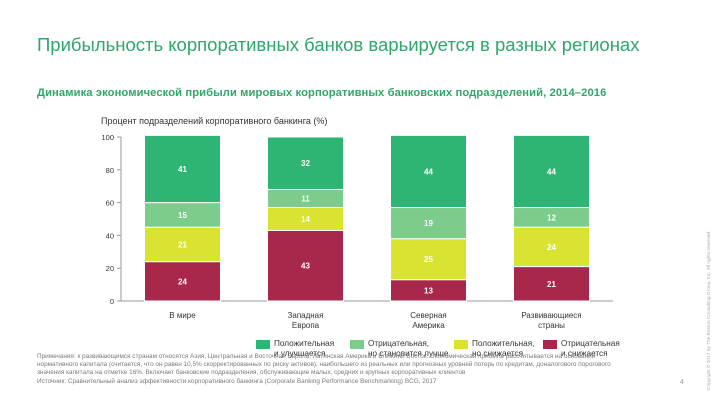 The width and height of the screenshot is (720, 405). I want to click on x-tick-label: В мире, so click(182, 315).